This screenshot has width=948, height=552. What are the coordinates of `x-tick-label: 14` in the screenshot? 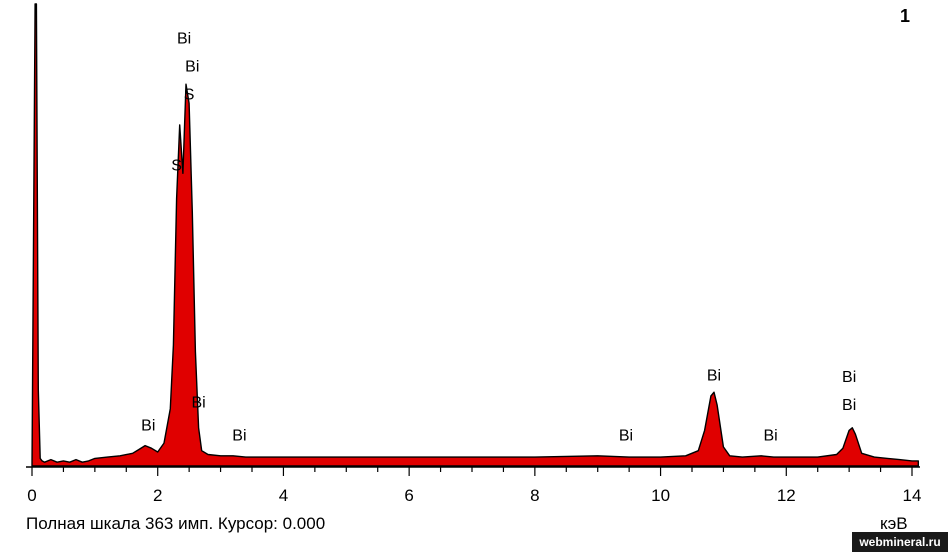 It's located at (912, 495).